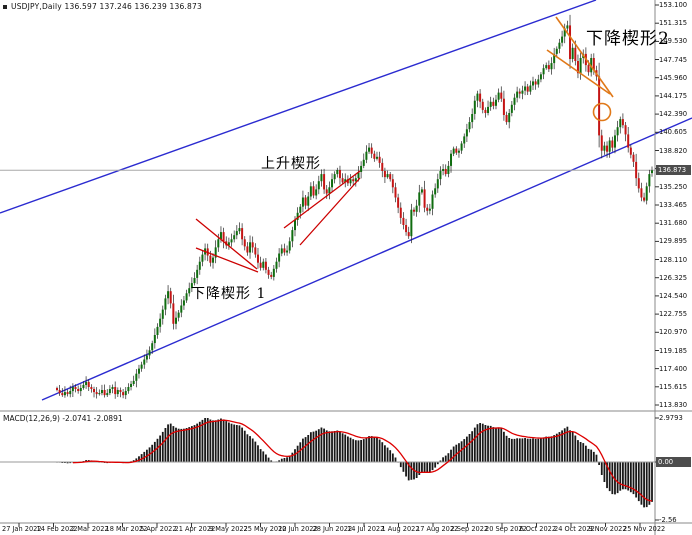 Image resolution: width=692 pixels, height=535 pixels. Describe the element at coordinates (673, 259) in the screenshot. I see `price-axis-label: 128.110` at that location.